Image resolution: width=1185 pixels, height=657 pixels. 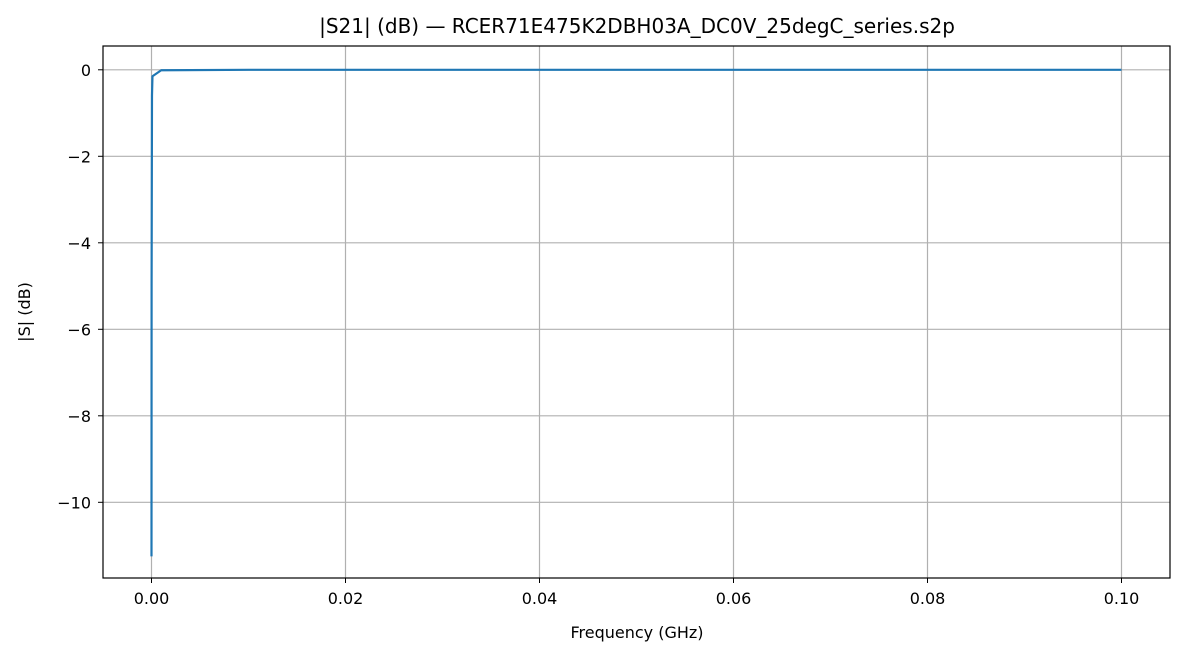 I want to click on y-tick-label: −4, so click(x=79, y=243).